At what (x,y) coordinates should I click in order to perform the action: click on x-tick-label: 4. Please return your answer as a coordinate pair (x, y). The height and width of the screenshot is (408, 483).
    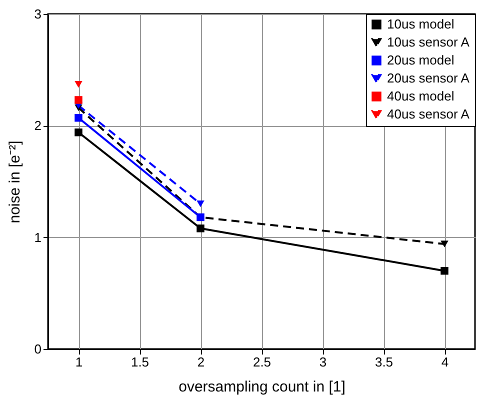
    Looking at the image, I should click on (445, 362).